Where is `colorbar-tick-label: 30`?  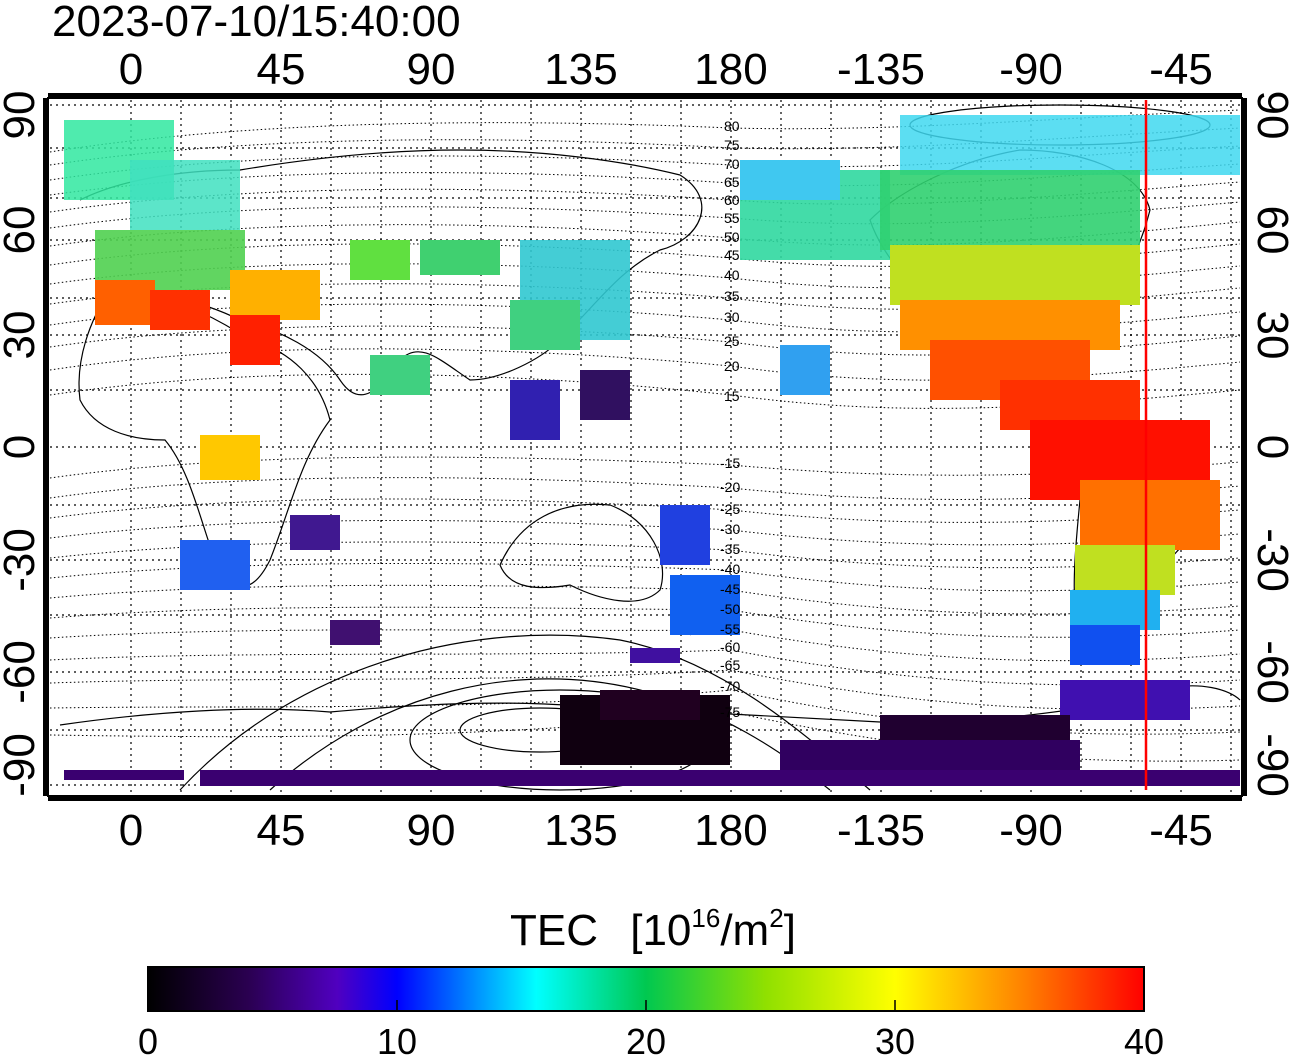 colorbar-tick-label: 30 is located at coordinates (895, 1039).